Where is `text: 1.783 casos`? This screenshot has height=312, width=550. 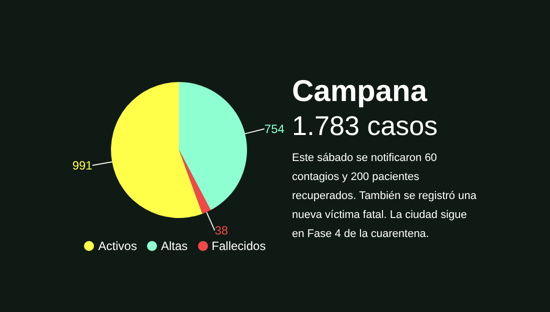 text: 1.783 casos is located at coordinates (365, 126).